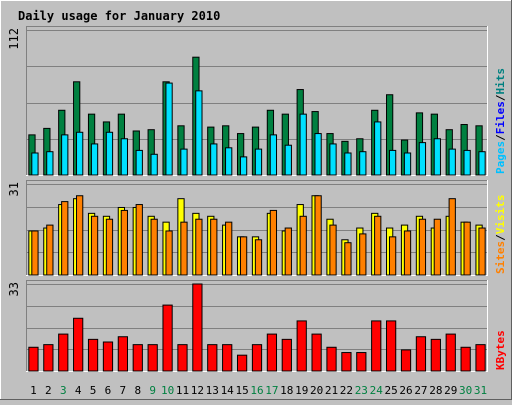 This screenshot has height=405, width=512. I want to click on x-tick-label-day-28: 28, so click(435, 390).